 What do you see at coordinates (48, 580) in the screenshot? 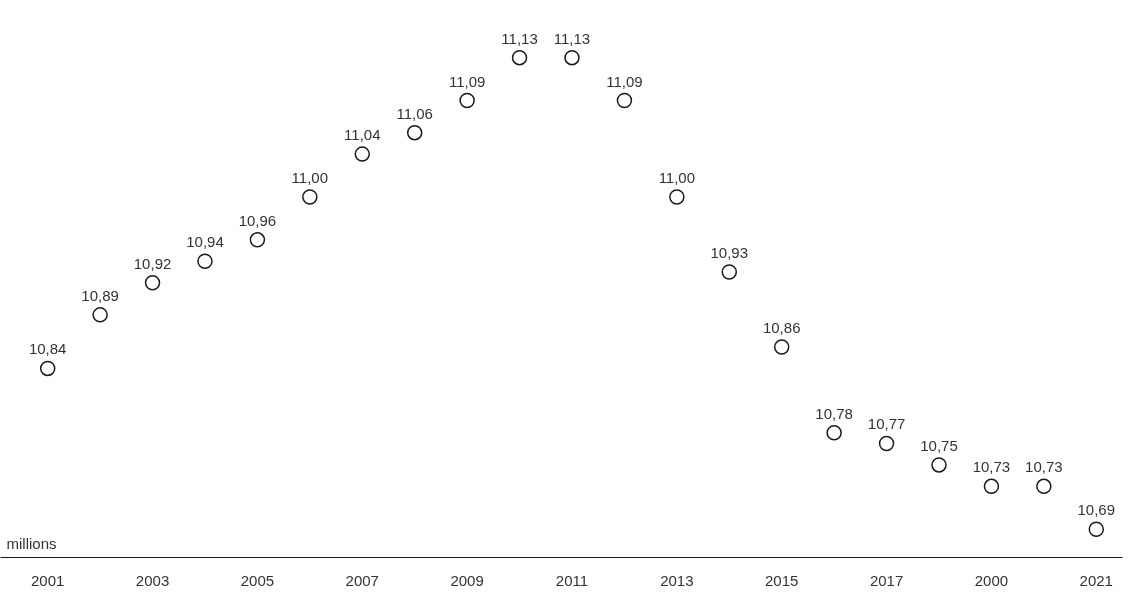
I see `x-tick-label: 2001` at bounding box center [48, 580].